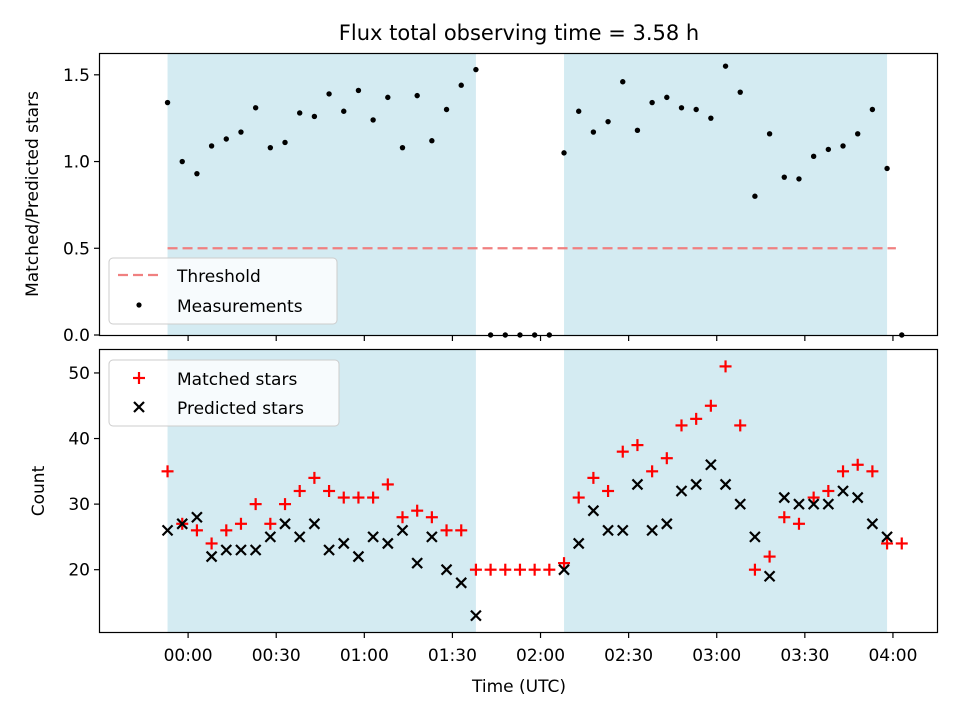 This screenshot has height=724, width=960. Describe the element at coordinates (79, 374) in the screenshot. I see `y-tick-label: 50` at that location.